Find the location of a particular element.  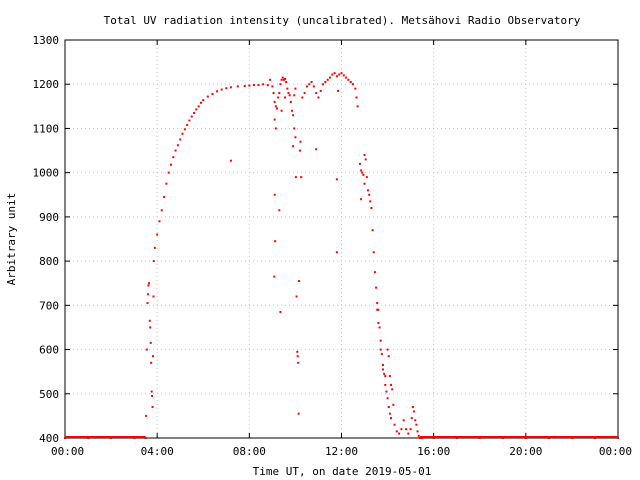

y-tick-label: 1200 is located at coordinates (46, 84).